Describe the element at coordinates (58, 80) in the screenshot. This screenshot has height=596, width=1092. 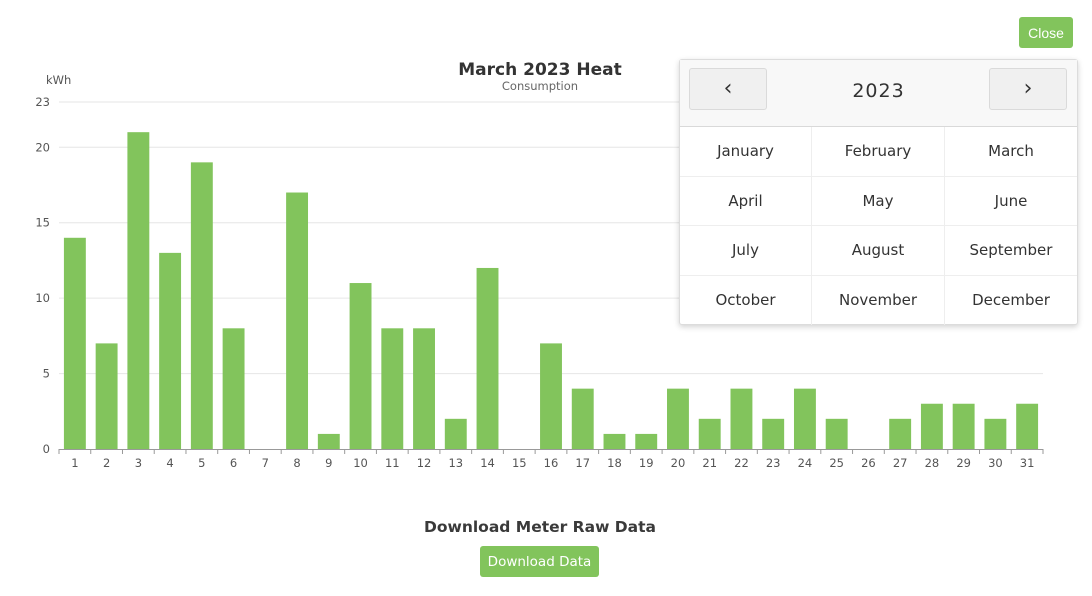
I see `y-axis-unit: kWh` at that location.